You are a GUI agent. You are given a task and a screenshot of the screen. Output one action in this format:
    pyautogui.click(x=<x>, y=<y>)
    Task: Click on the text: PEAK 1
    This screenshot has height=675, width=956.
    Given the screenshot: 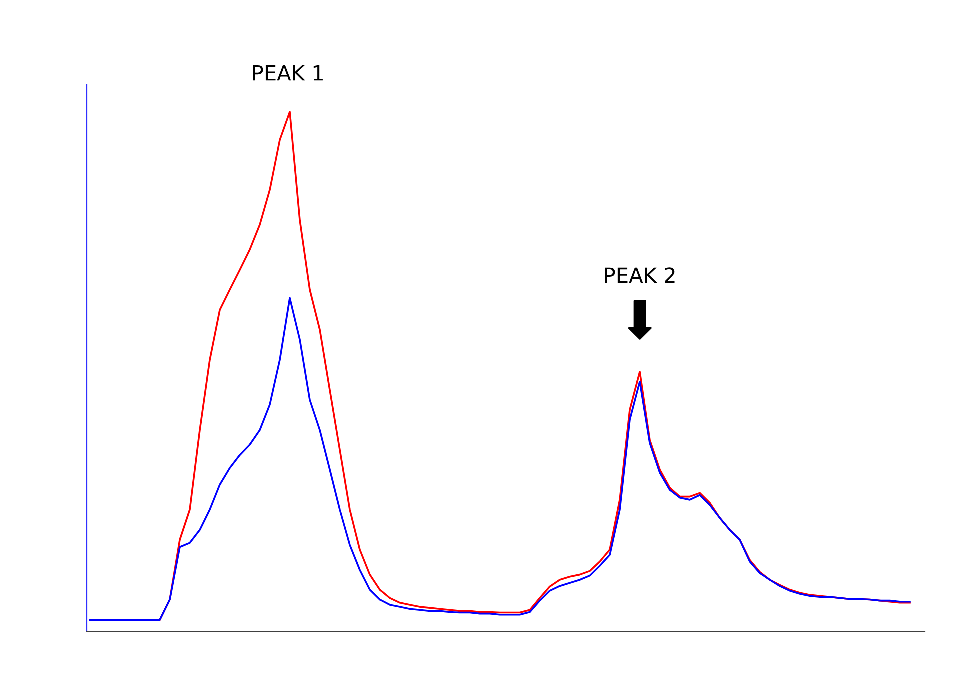 What is the action you would take?
    pyautogui.click(x=288, y=73)
    